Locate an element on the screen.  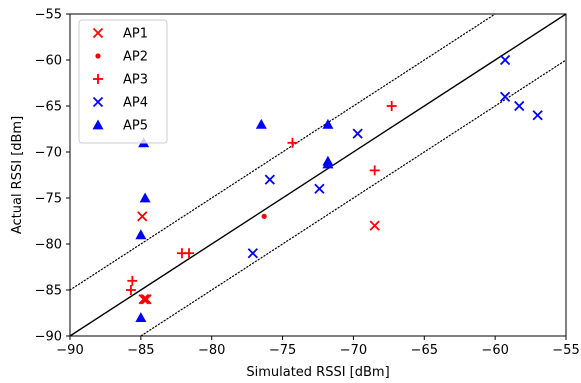
y-tick-label: −80 is located at coordinates (48, 245).